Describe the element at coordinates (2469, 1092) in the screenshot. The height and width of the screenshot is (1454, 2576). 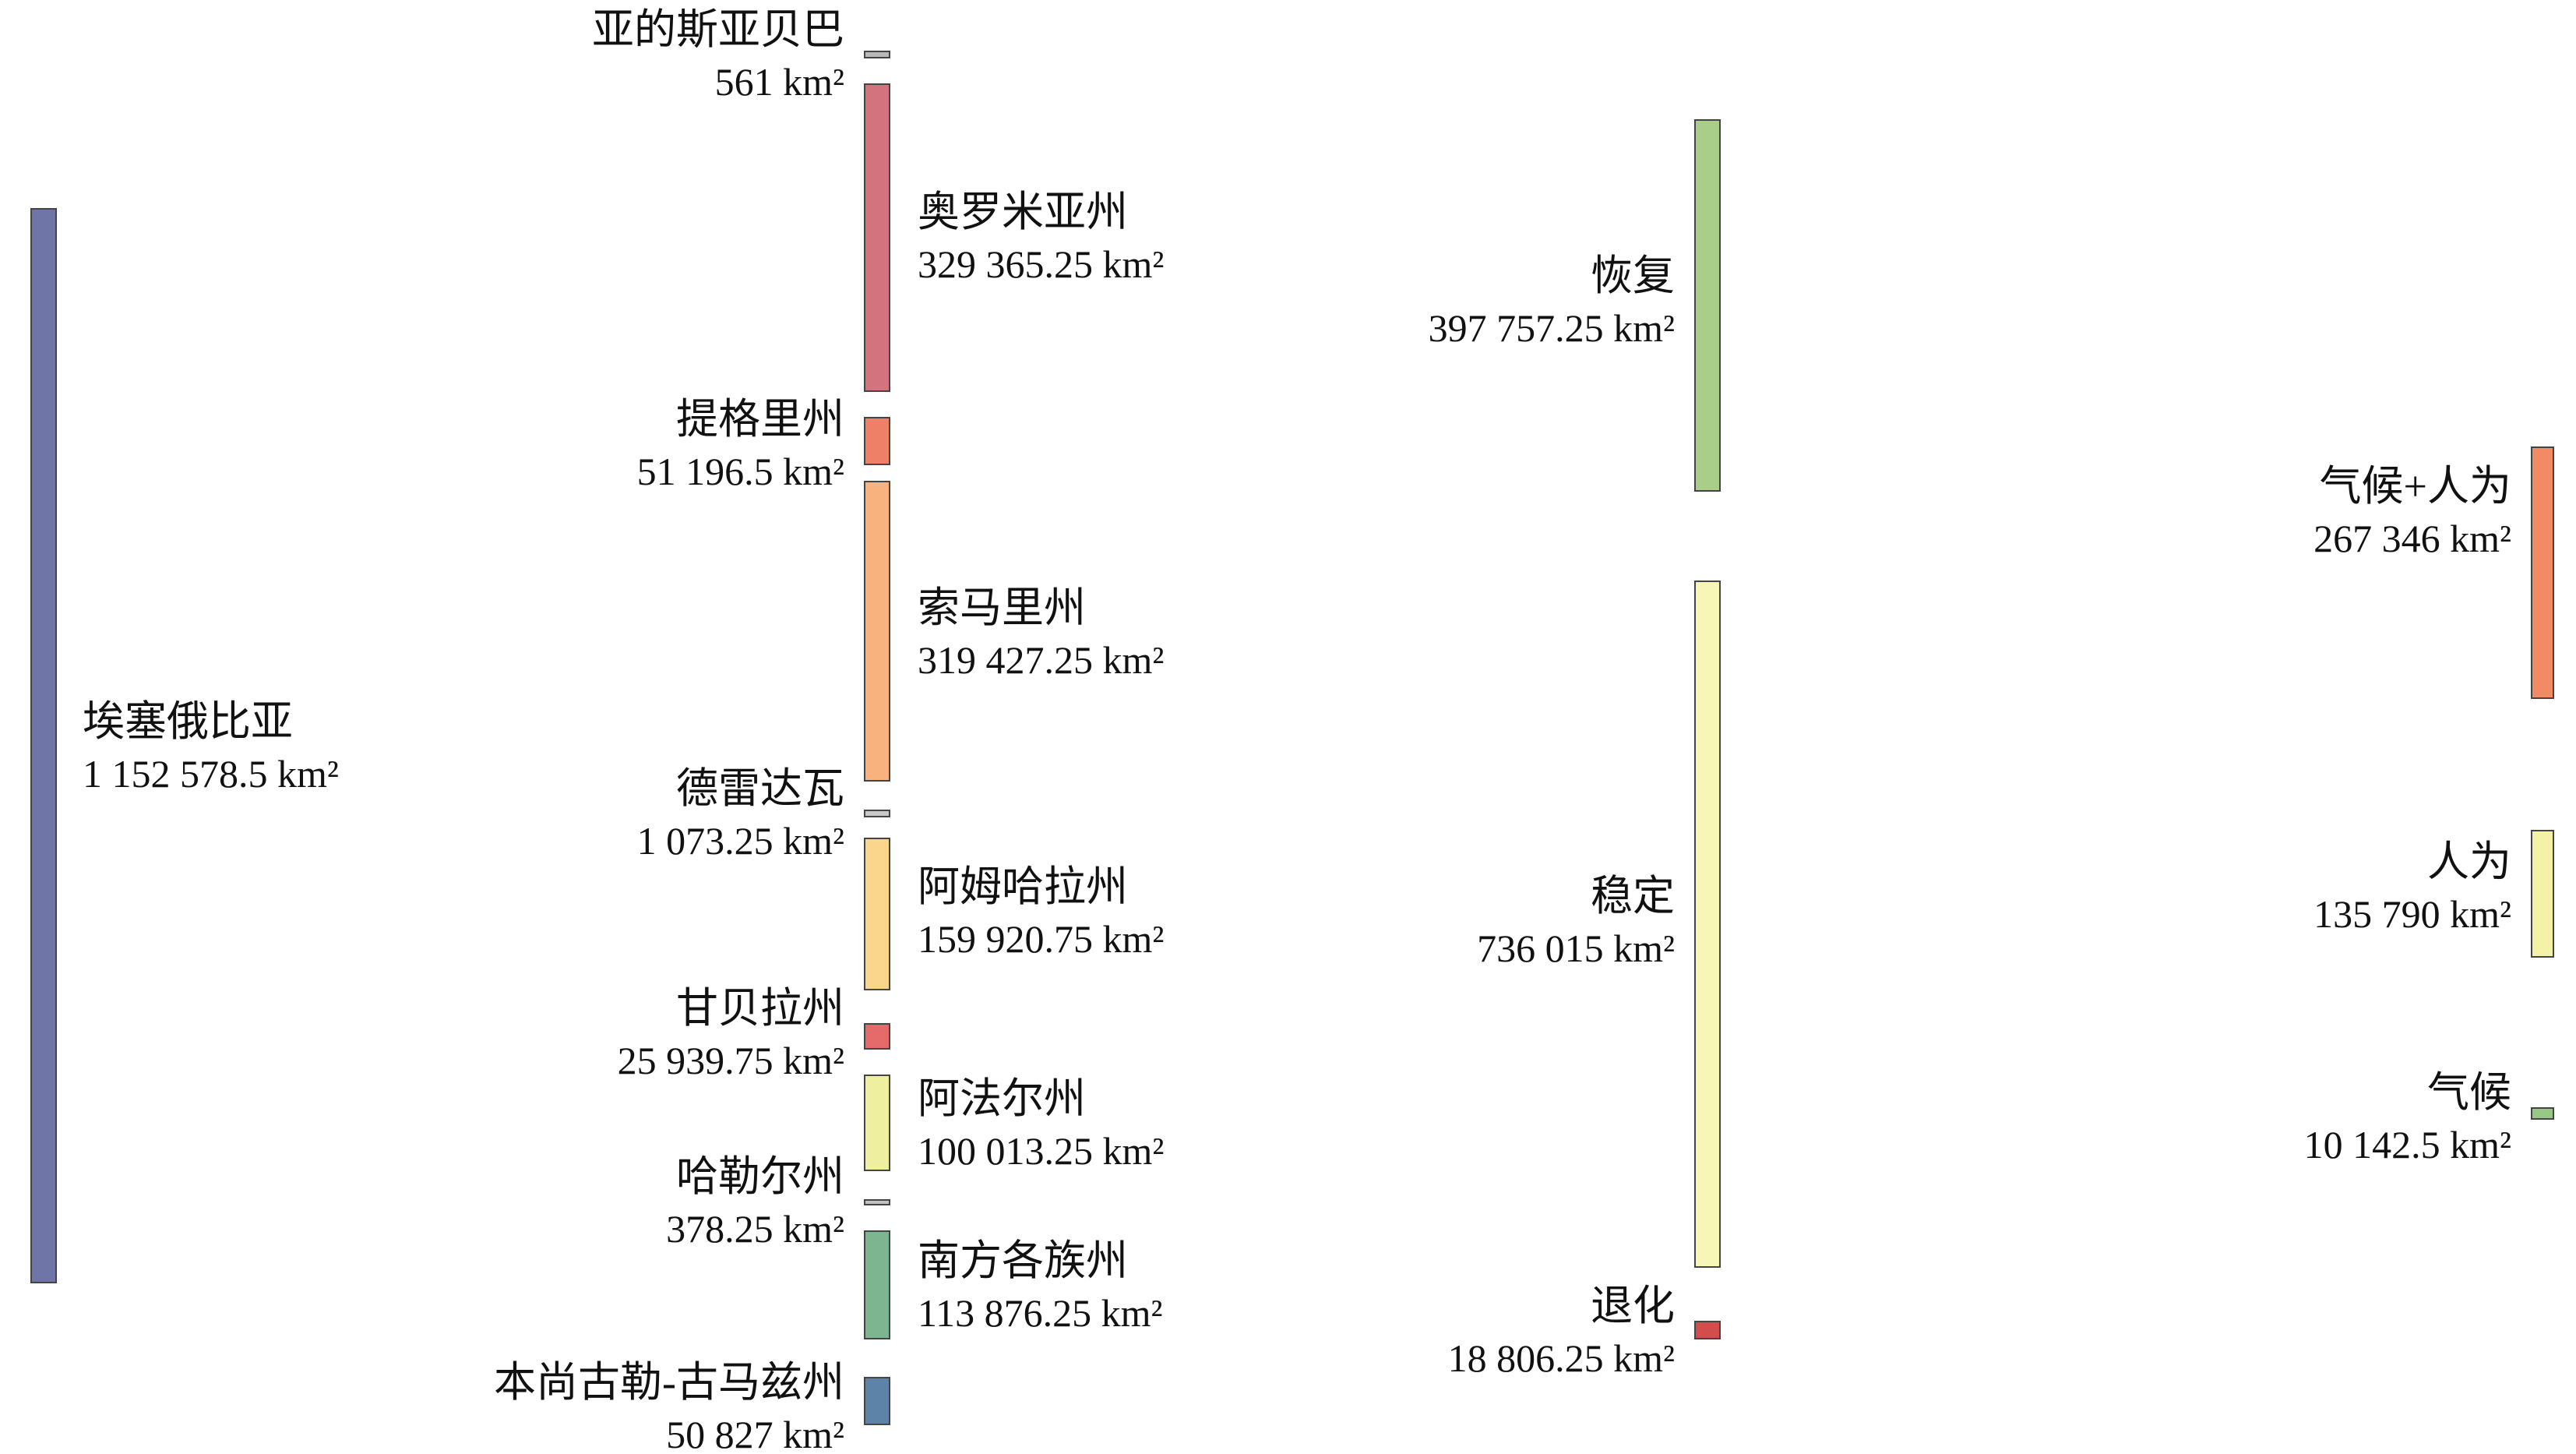
I see `node-label-climate: 气候` at that location.